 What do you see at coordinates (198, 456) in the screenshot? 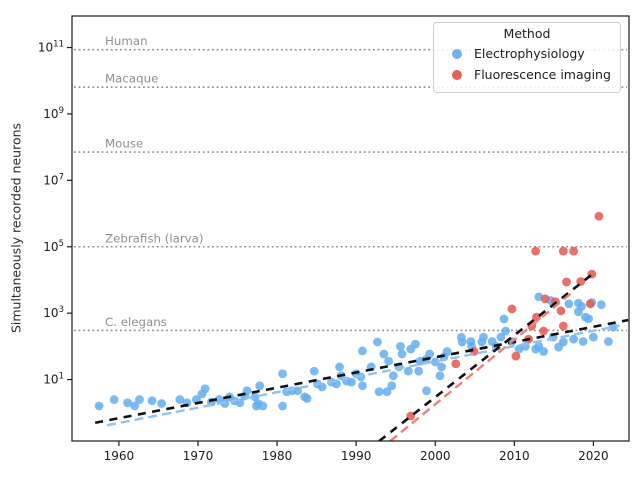
I see `x-tick-label: 1970` at bounding box center [198, 456].